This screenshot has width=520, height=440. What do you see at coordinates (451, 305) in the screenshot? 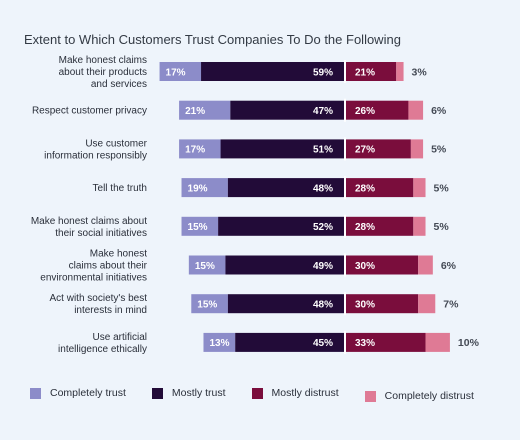
I see `data-label-completely-distrust: 7%` at bounding box center [451, 305].